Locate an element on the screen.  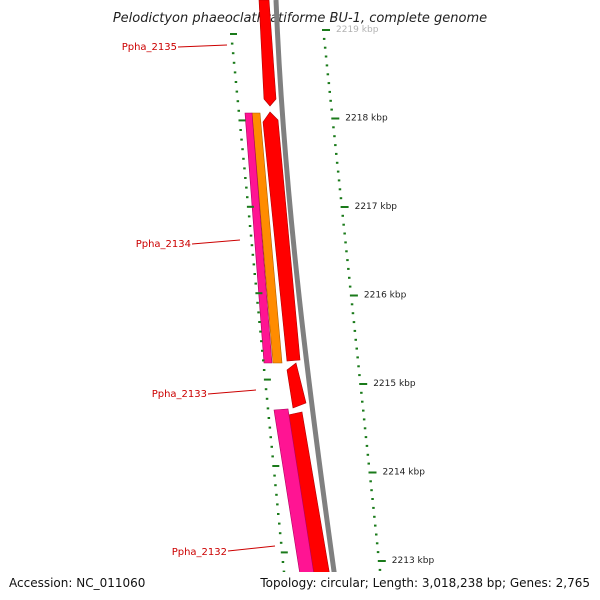
tick-marks-right is located at coordinates (354, 300).